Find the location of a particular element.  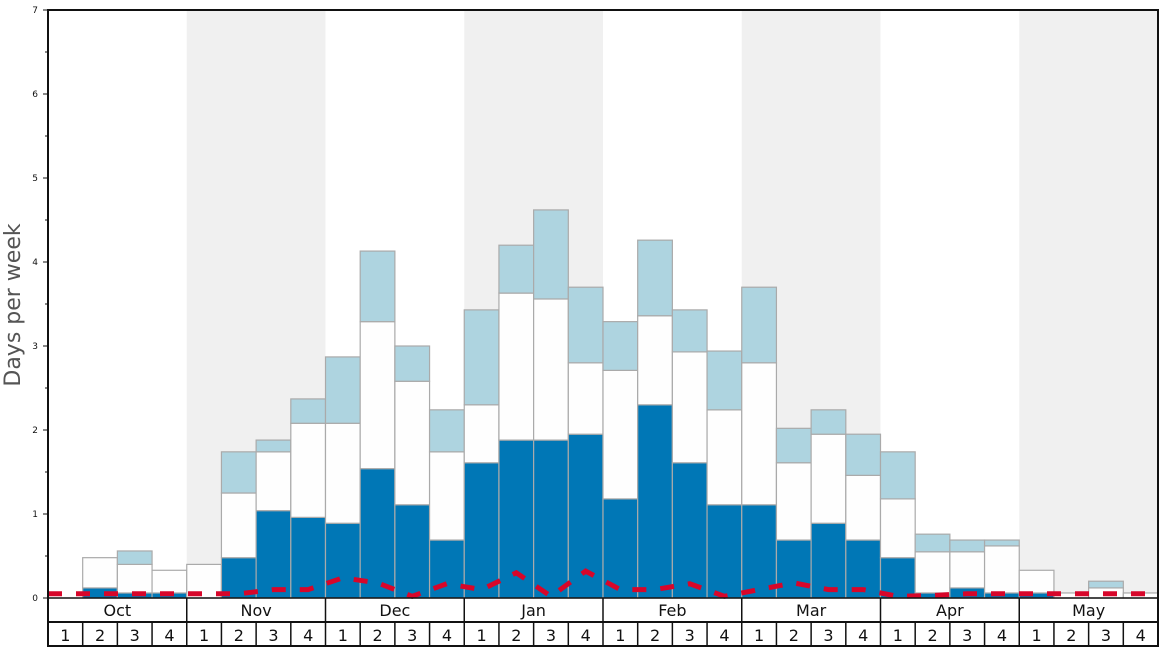

month-label: Nov is located at coordinates (256, 610).